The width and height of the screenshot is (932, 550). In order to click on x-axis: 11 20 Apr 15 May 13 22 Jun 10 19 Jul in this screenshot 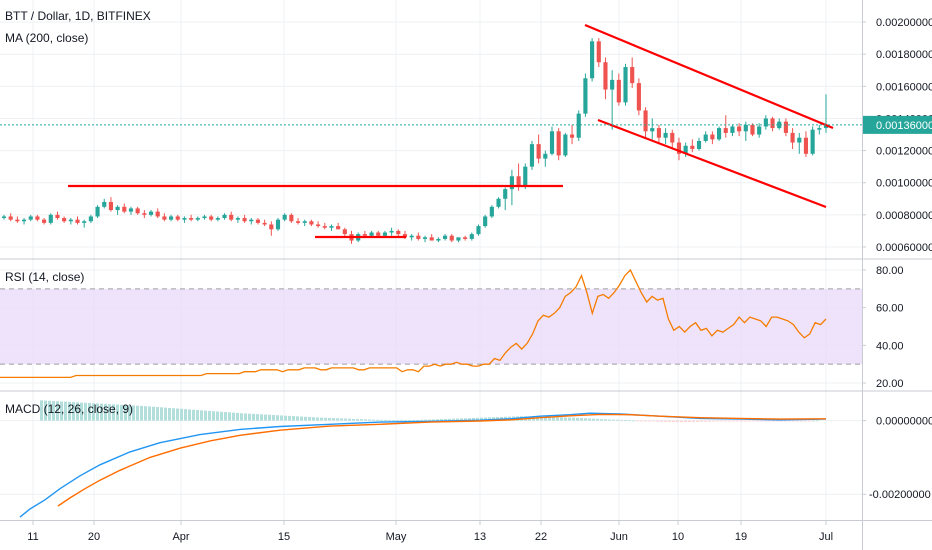, I will do `click(430, 532)`.